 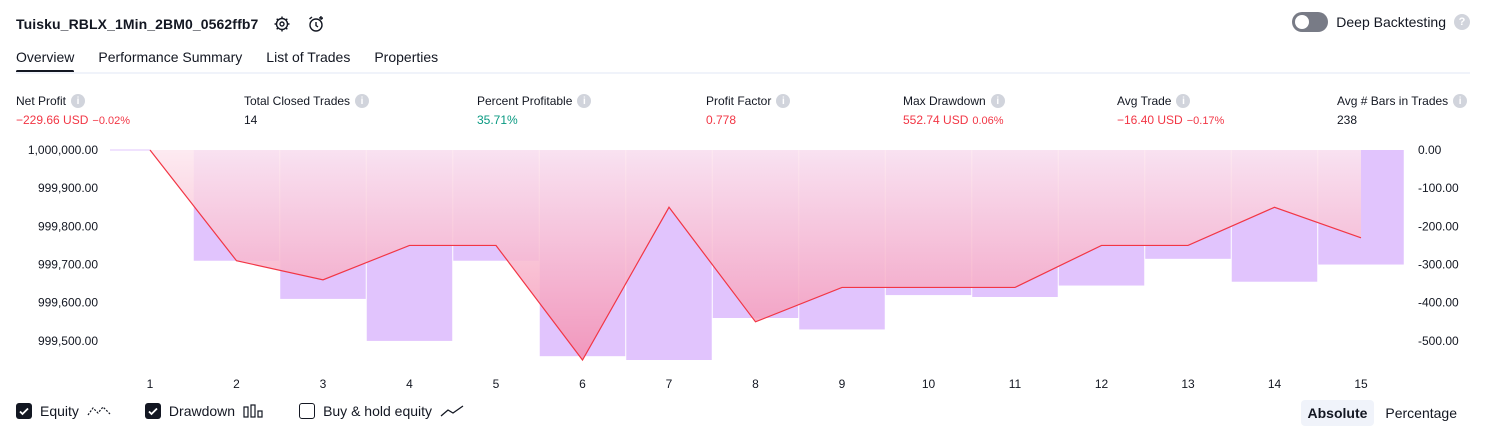 What do you see at coordinates (743, 73) in the screenshot?
I see `tabs-divider` at bounding box center [743, 73].